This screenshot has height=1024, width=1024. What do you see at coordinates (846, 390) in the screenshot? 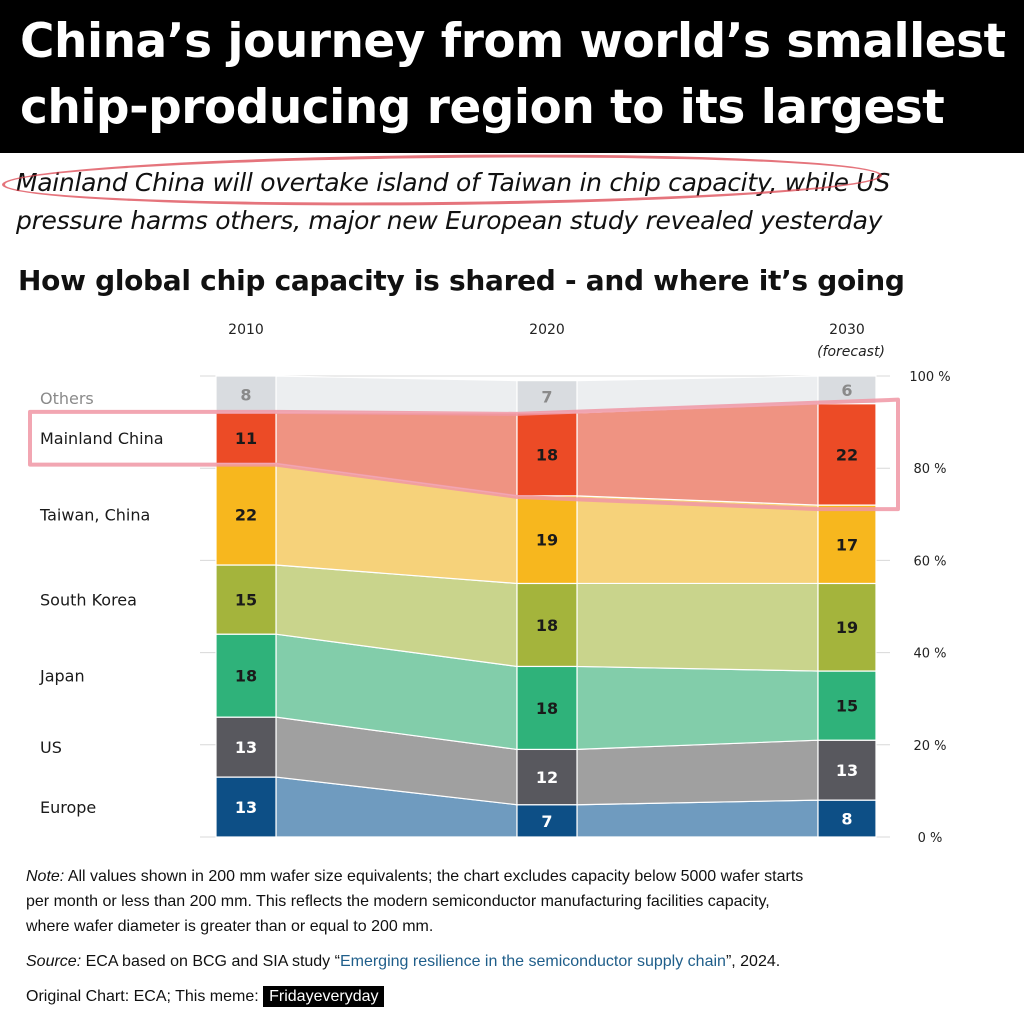
I see `value-label-others-2030: 6` at bounding box center [846, 390].